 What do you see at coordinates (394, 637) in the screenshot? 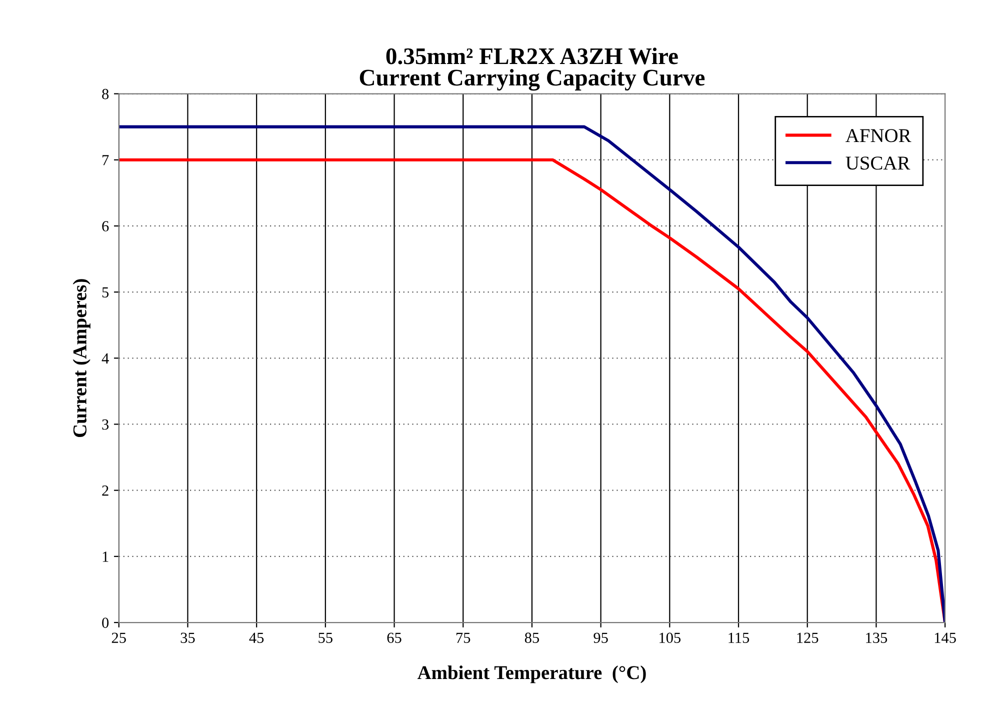
I see `x-tick-label: 65` at bounding box center [394, 637].